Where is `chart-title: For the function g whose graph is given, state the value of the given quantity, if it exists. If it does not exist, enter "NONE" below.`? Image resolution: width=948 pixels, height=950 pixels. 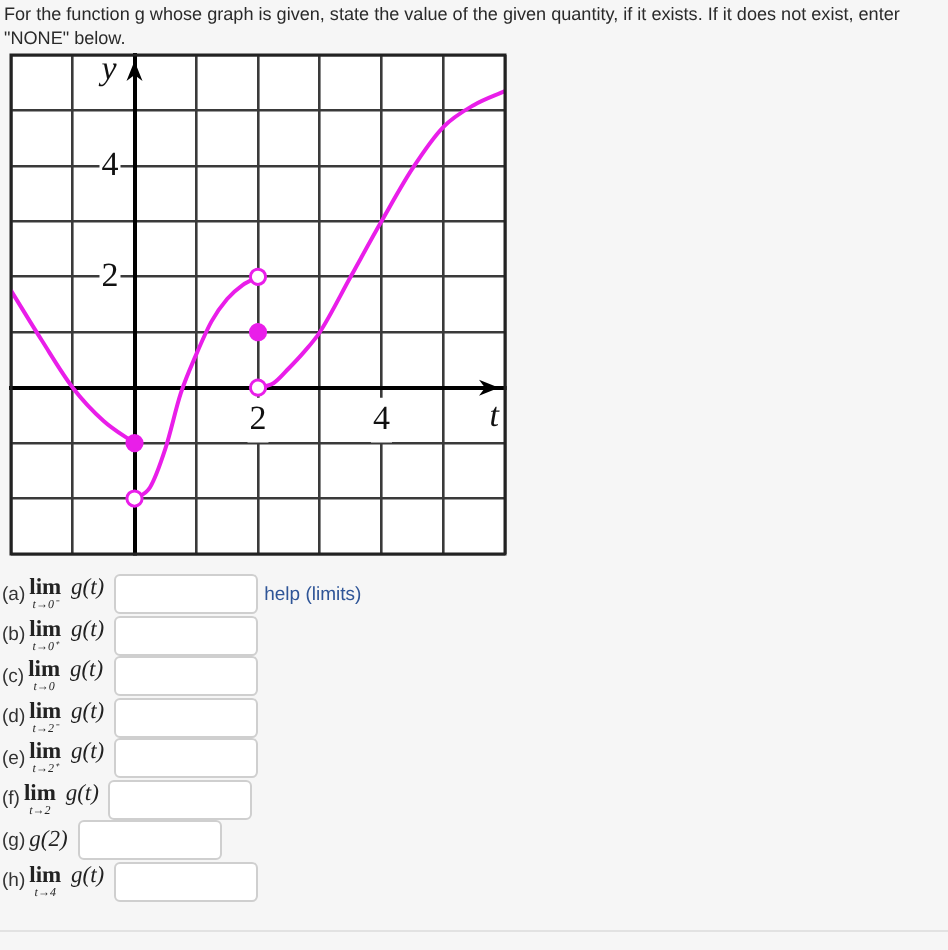
chart-title: For the function g whose graph is given, state the value of the given quantity, if it exists. If it does not exist, enter "NONE" below. is located at coordinates (453, 26).